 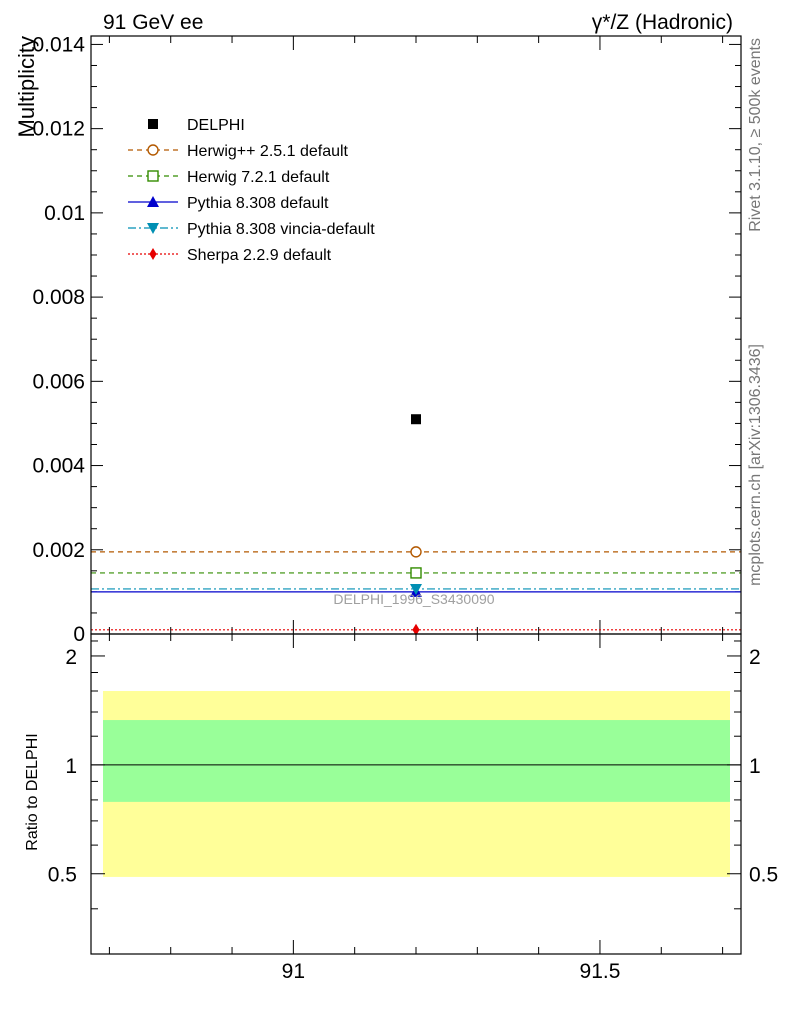 What do you see at coordinates (58, 297) in the screenshot?
I see `main-ytick-label: 0.008` at bounding box center [58, 297].